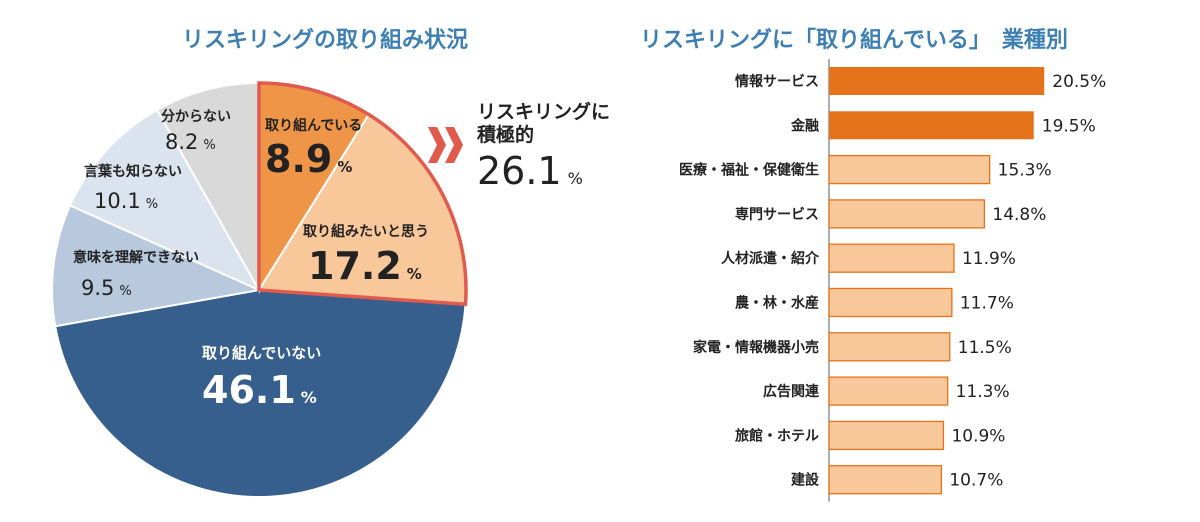 The height and width of the screenshot is (522, 1200). I want to click on bar-category-label: 人材派遣・紹介, so click(770, 258).